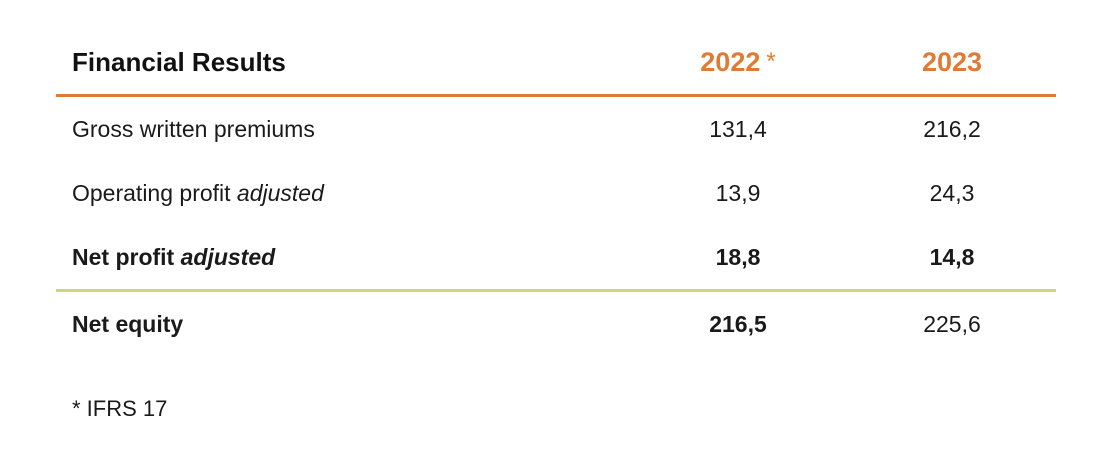  Describe the element at coordinates (556, 129) in the screenshot. I see `table-row: Gross written premiums 131,4 216,2` at that location.